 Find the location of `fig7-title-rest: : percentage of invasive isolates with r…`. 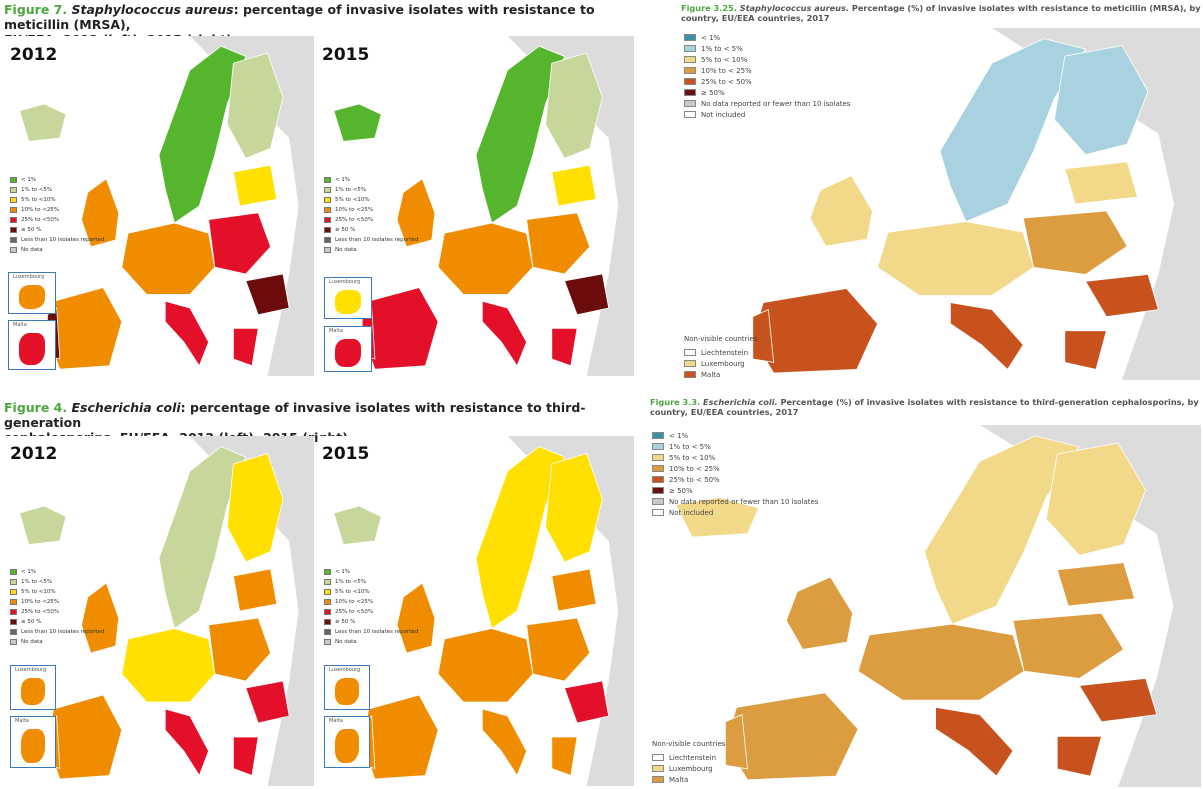

fig7-title-rest: : percentage of invasive isolates with r… is located at coordinates (299, 17).